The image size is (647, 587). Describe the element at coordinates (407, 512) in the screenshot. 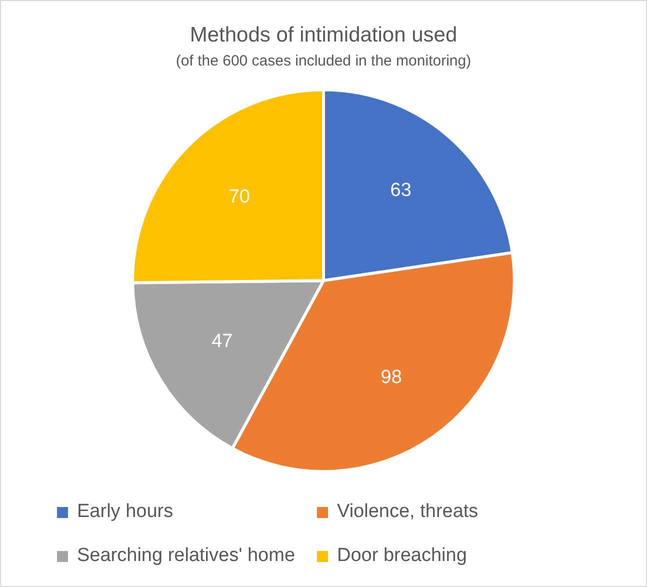

I see `legend-label: Violence, threats` at that location.